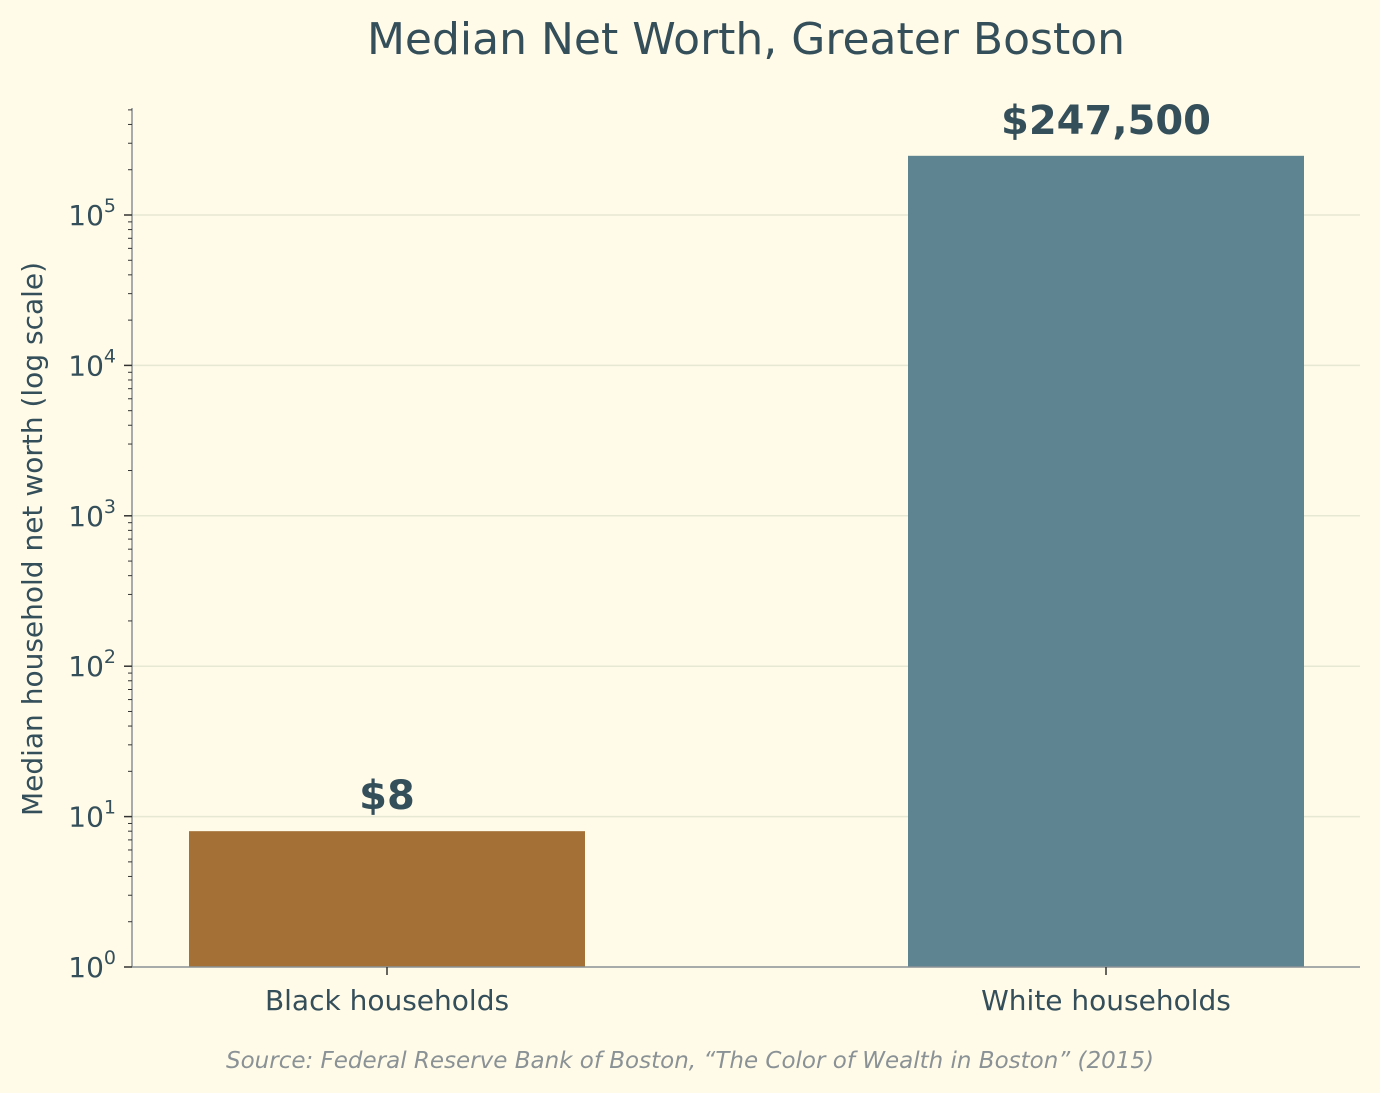  Describe the element at coordinates (746, 39) in the screenshot. I see `chart-title: Median Net Worth, Greater Boston` at that location.